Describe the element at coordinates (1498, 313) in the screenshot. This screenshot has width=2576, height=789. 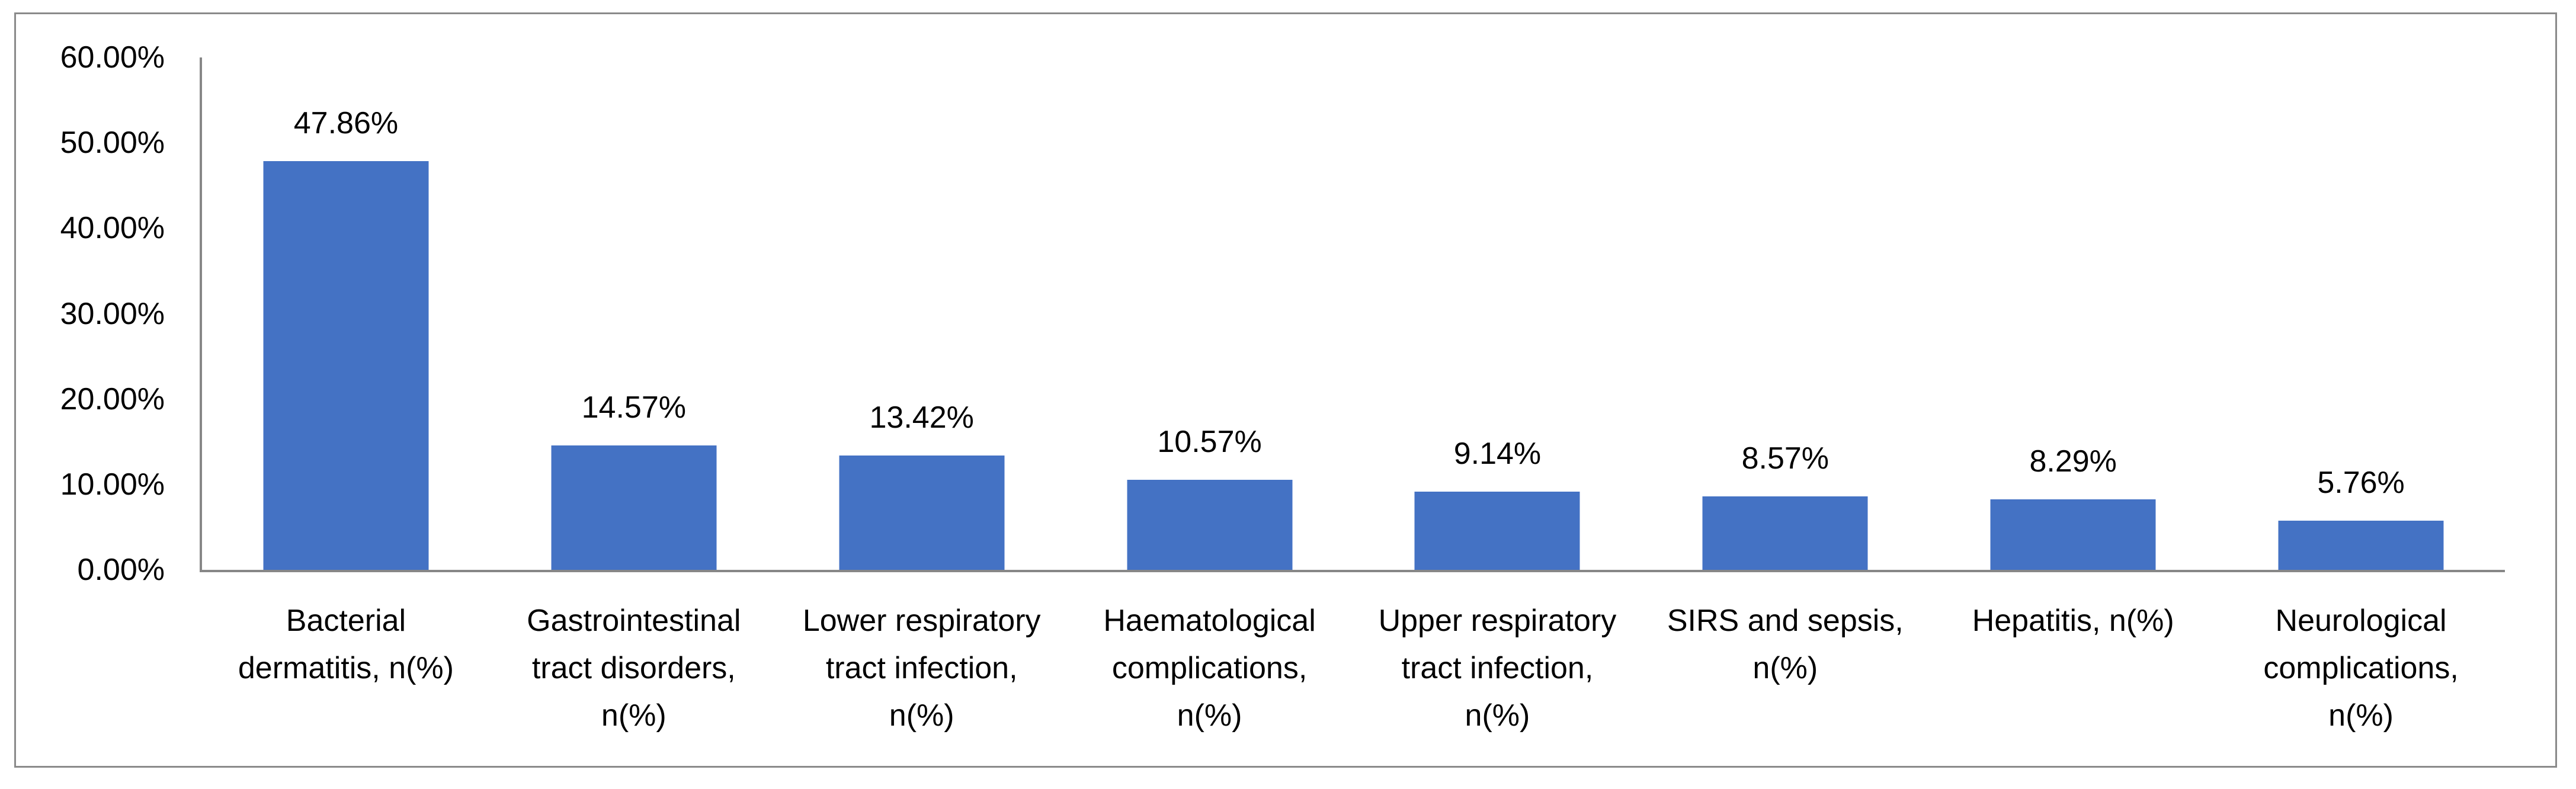
I see `bar-slot: 9.14%` at that location.